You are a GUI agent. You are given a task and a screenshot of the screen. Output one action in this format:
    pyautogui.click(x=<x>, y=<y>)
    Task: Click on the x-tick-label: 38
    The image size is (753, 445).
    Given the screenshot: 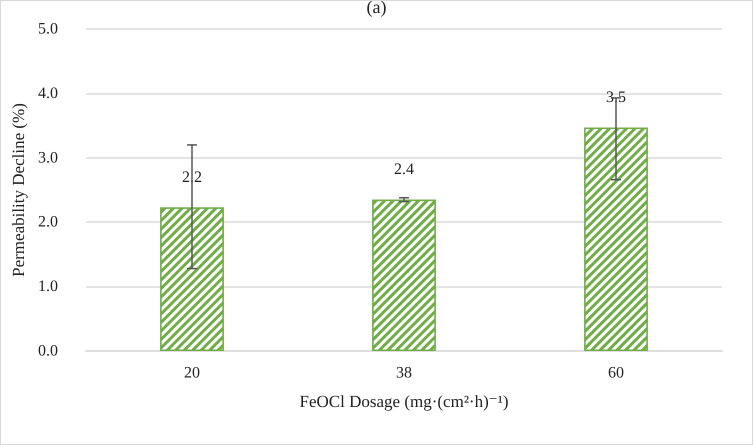 What is the action you would take?
    pyautogui.click(x=404, y=373)
    